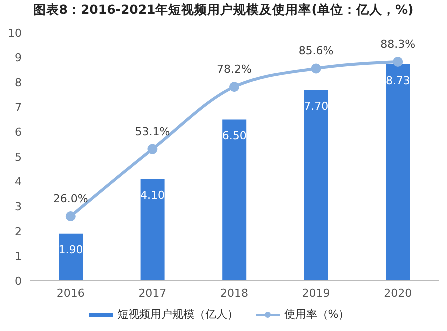  Describe the element at coordinates (234, 293) in the screenshot. I see `x-tick-label: 2018` at that location.